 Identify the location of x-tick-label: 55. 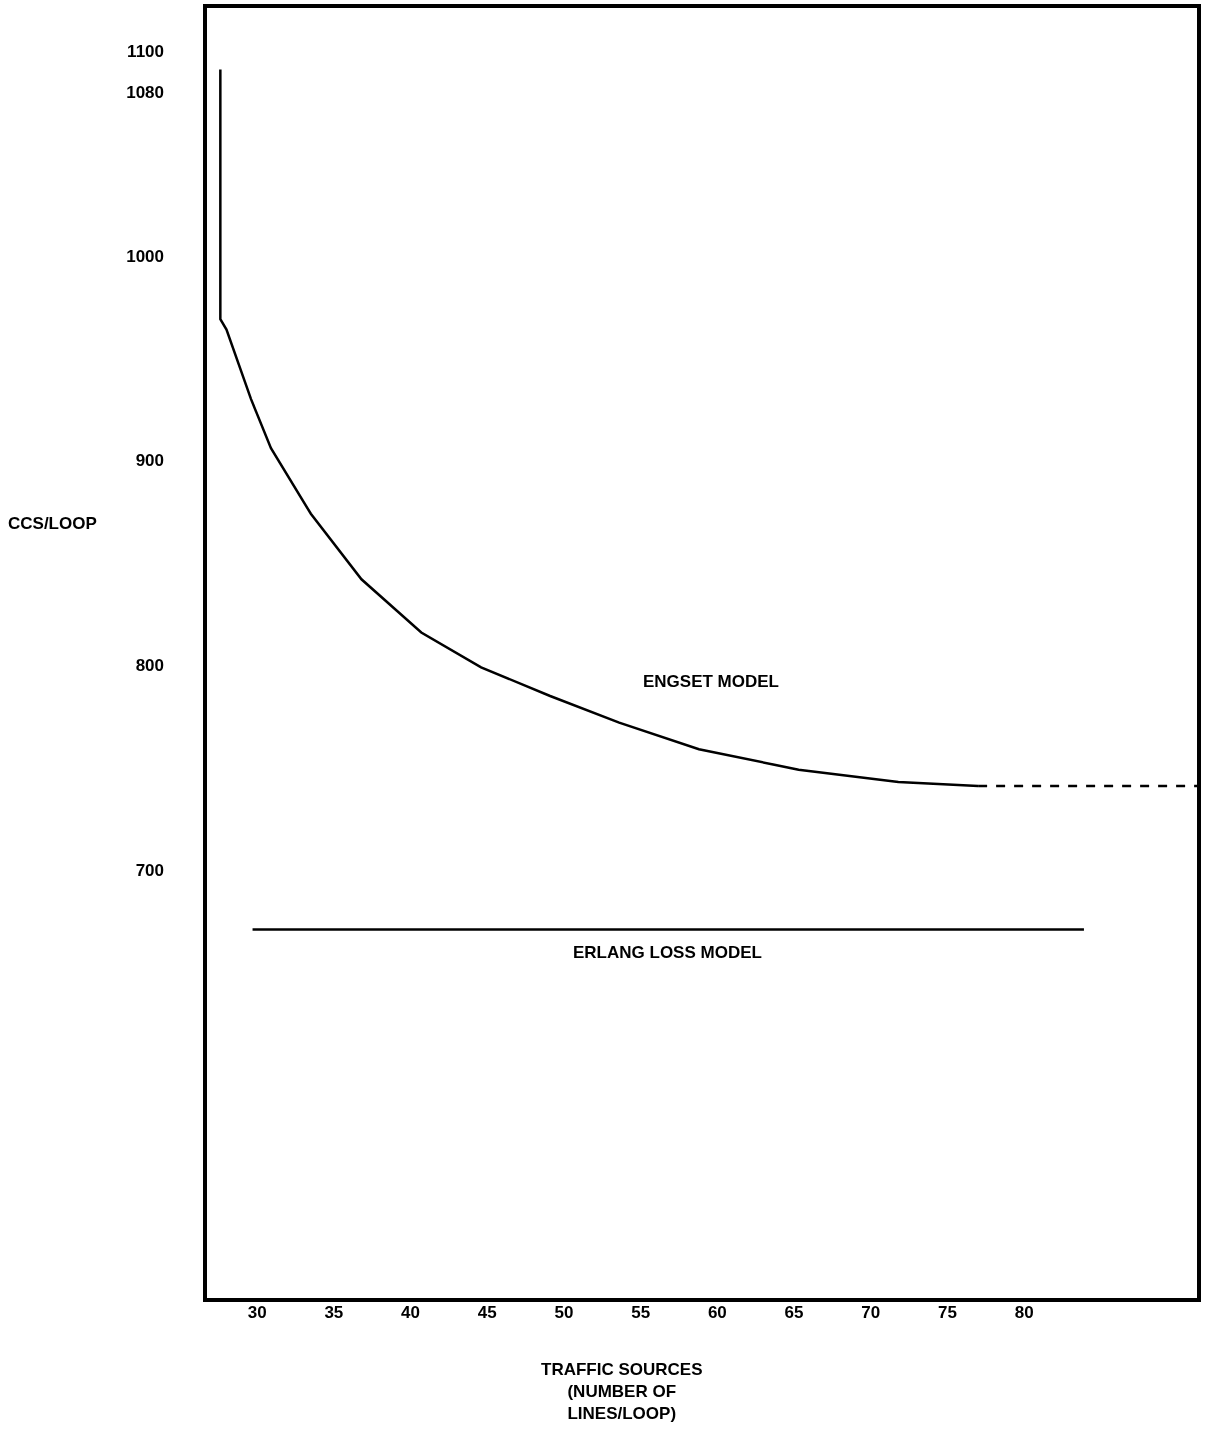
(641, 1312).